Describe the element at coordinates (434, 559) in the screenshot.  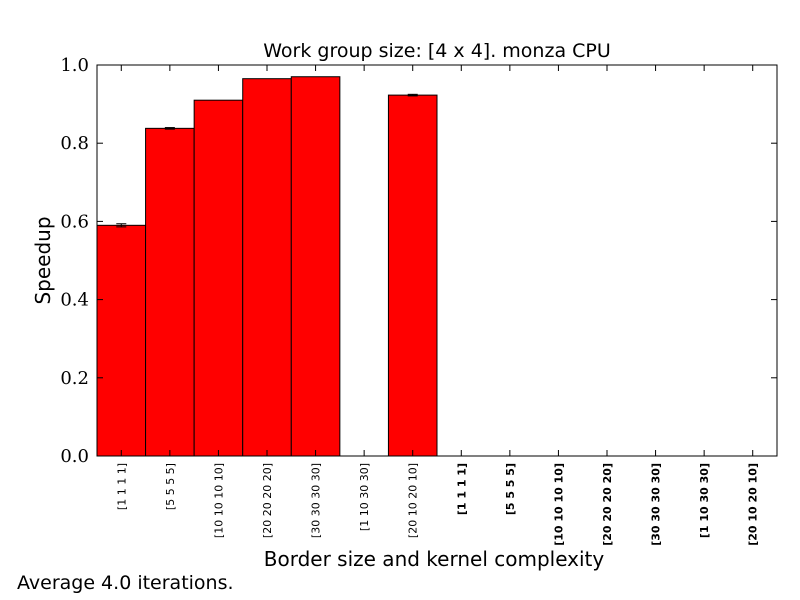
I see `x-axis-label: Border size and kernel complexity` at that location.